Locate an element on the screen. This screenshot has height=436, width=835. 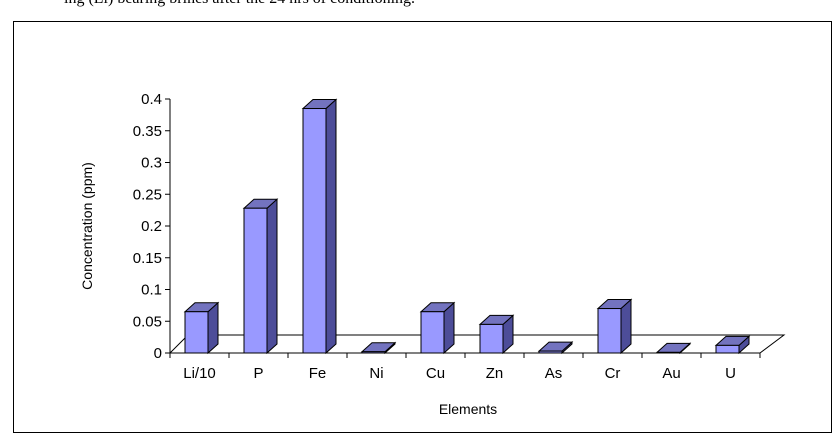
y-axis-title: Concentration (ppm) is located at coordinates (87, 226).